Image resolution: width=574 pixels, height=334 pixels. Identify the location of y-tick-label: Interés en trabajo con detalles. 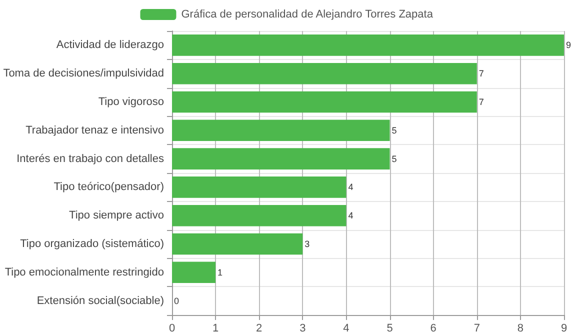
(90, 158).